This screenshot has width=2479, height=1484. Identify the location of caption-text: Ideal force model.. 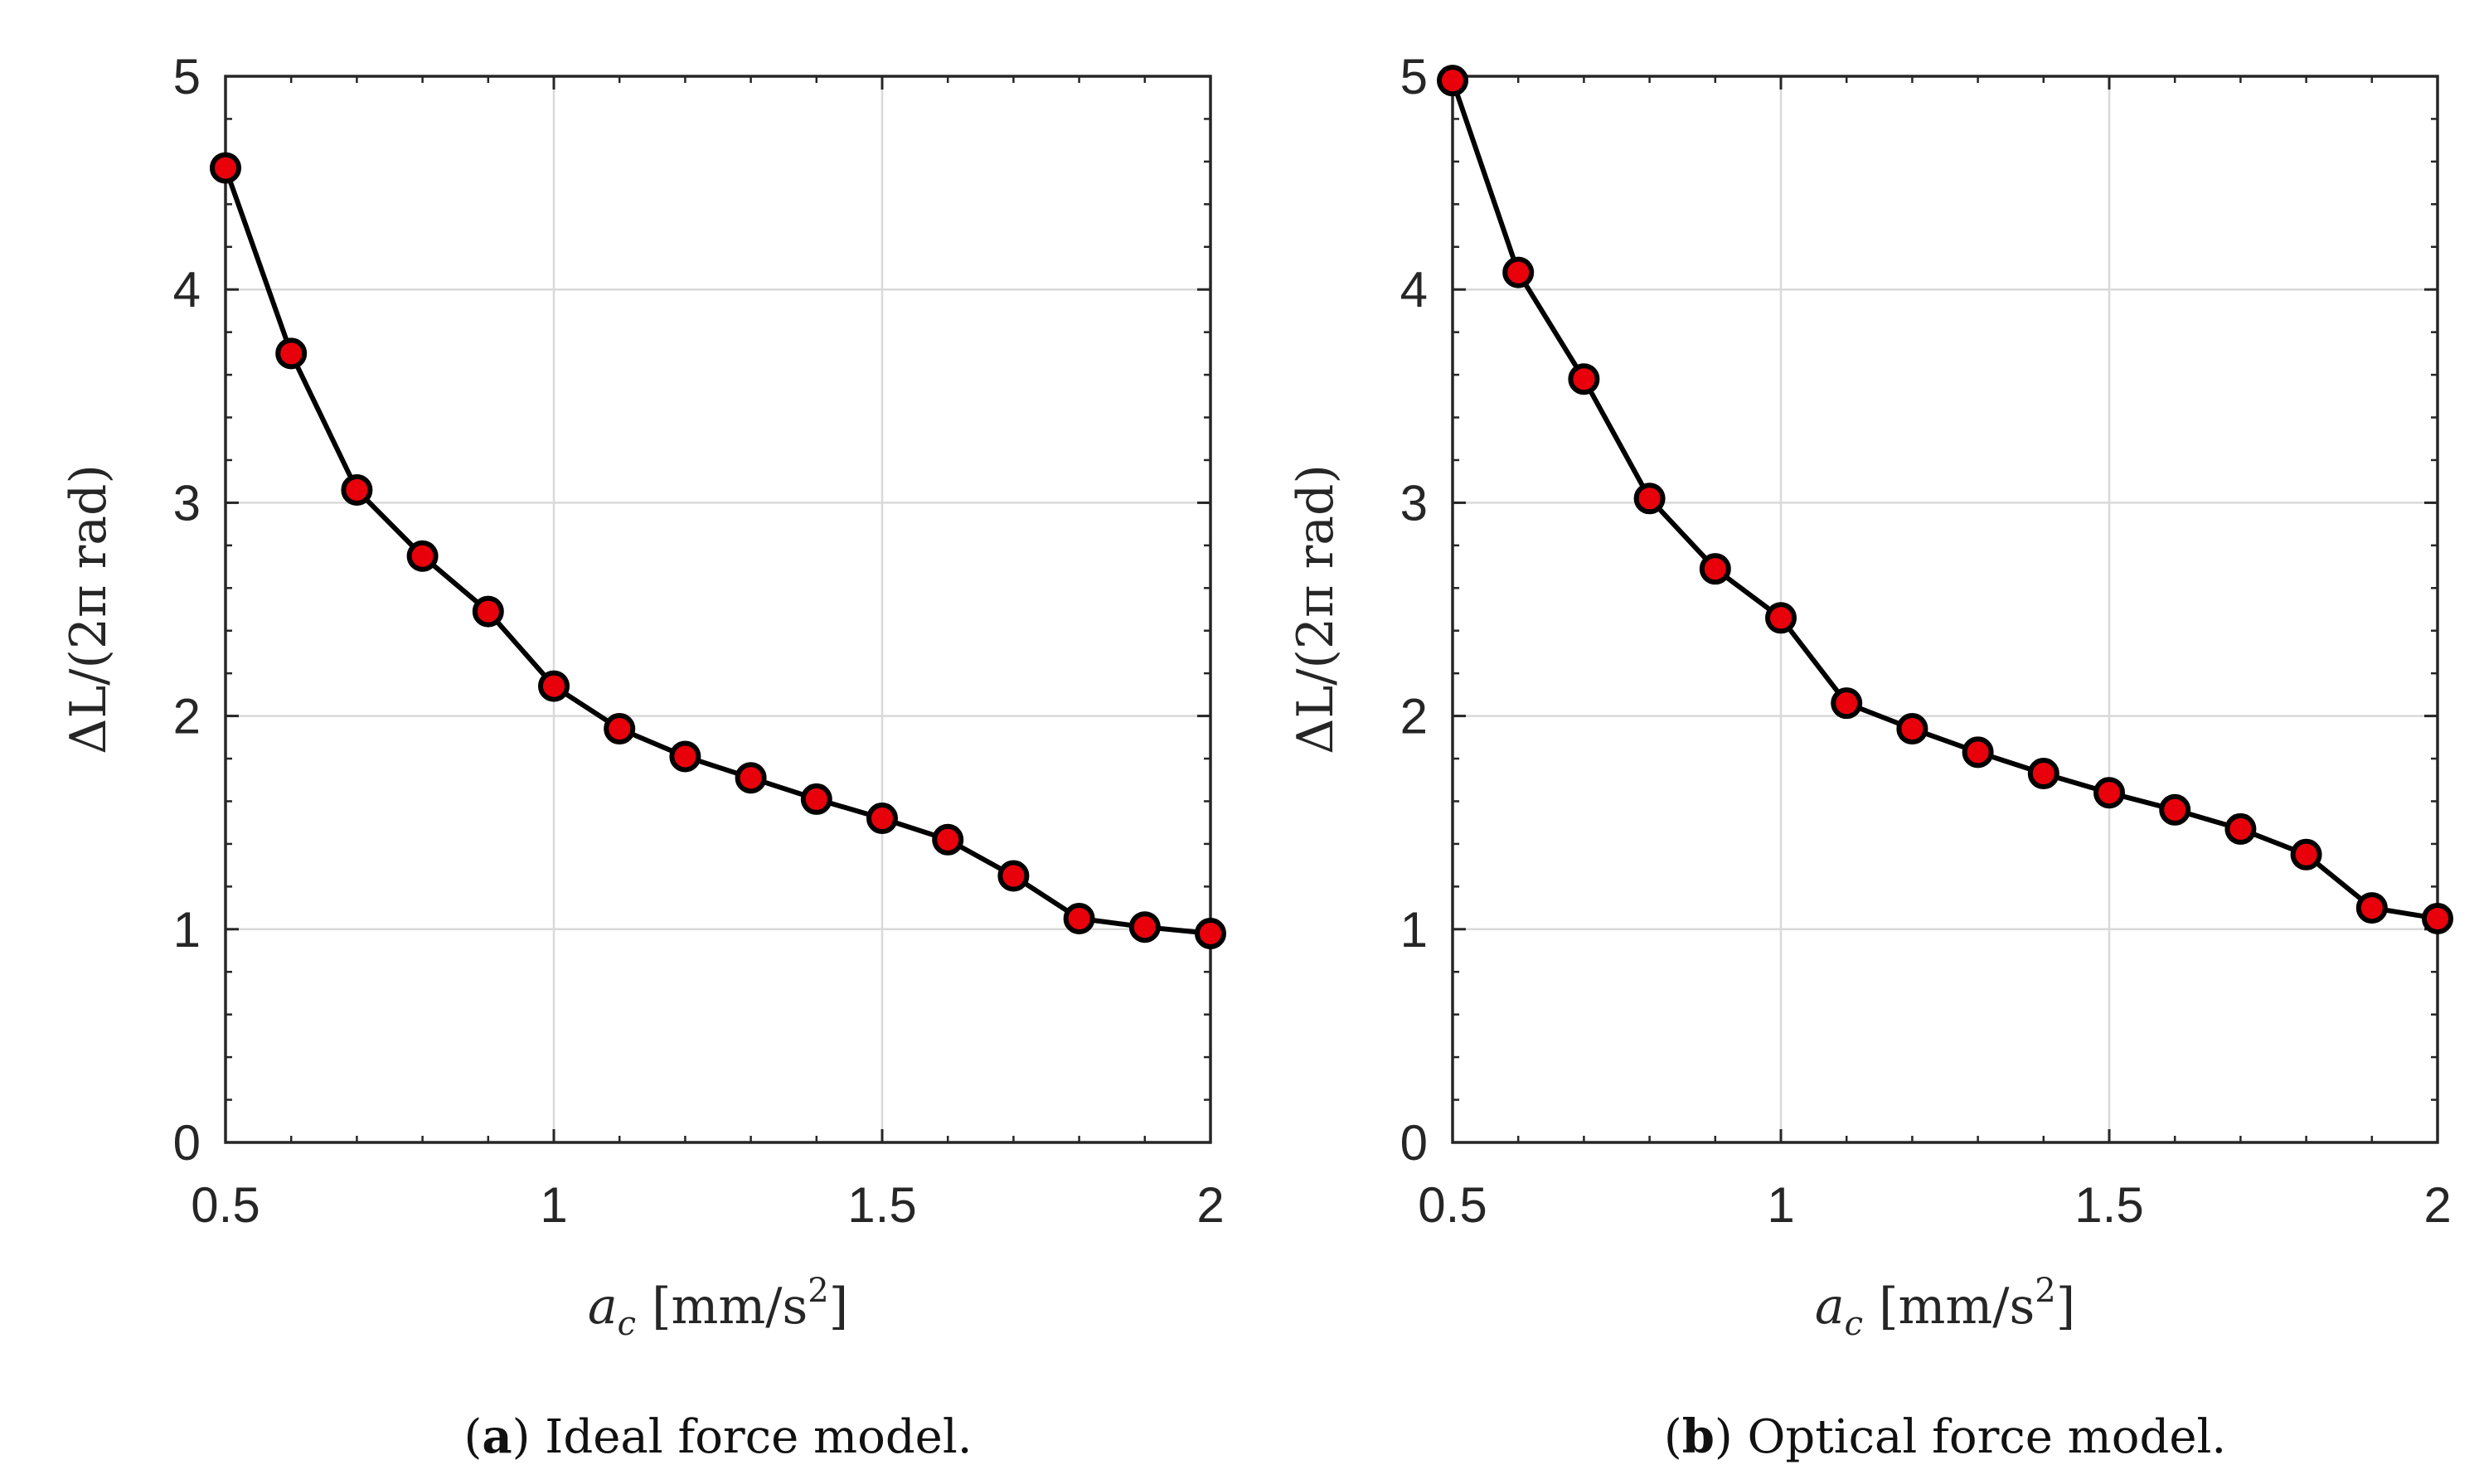
(751, 1437).